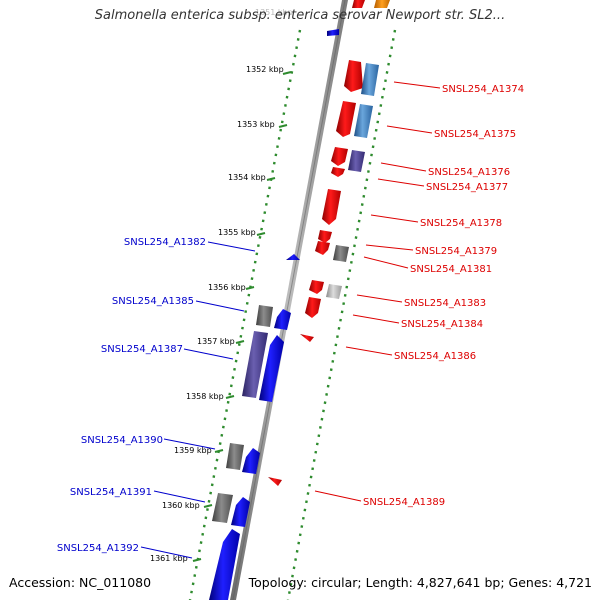 This screenshot has width=600, height=600. Describe the element at coordinates (339, 156) in the screenshot. I see `gene-feature-a1376` at that location.